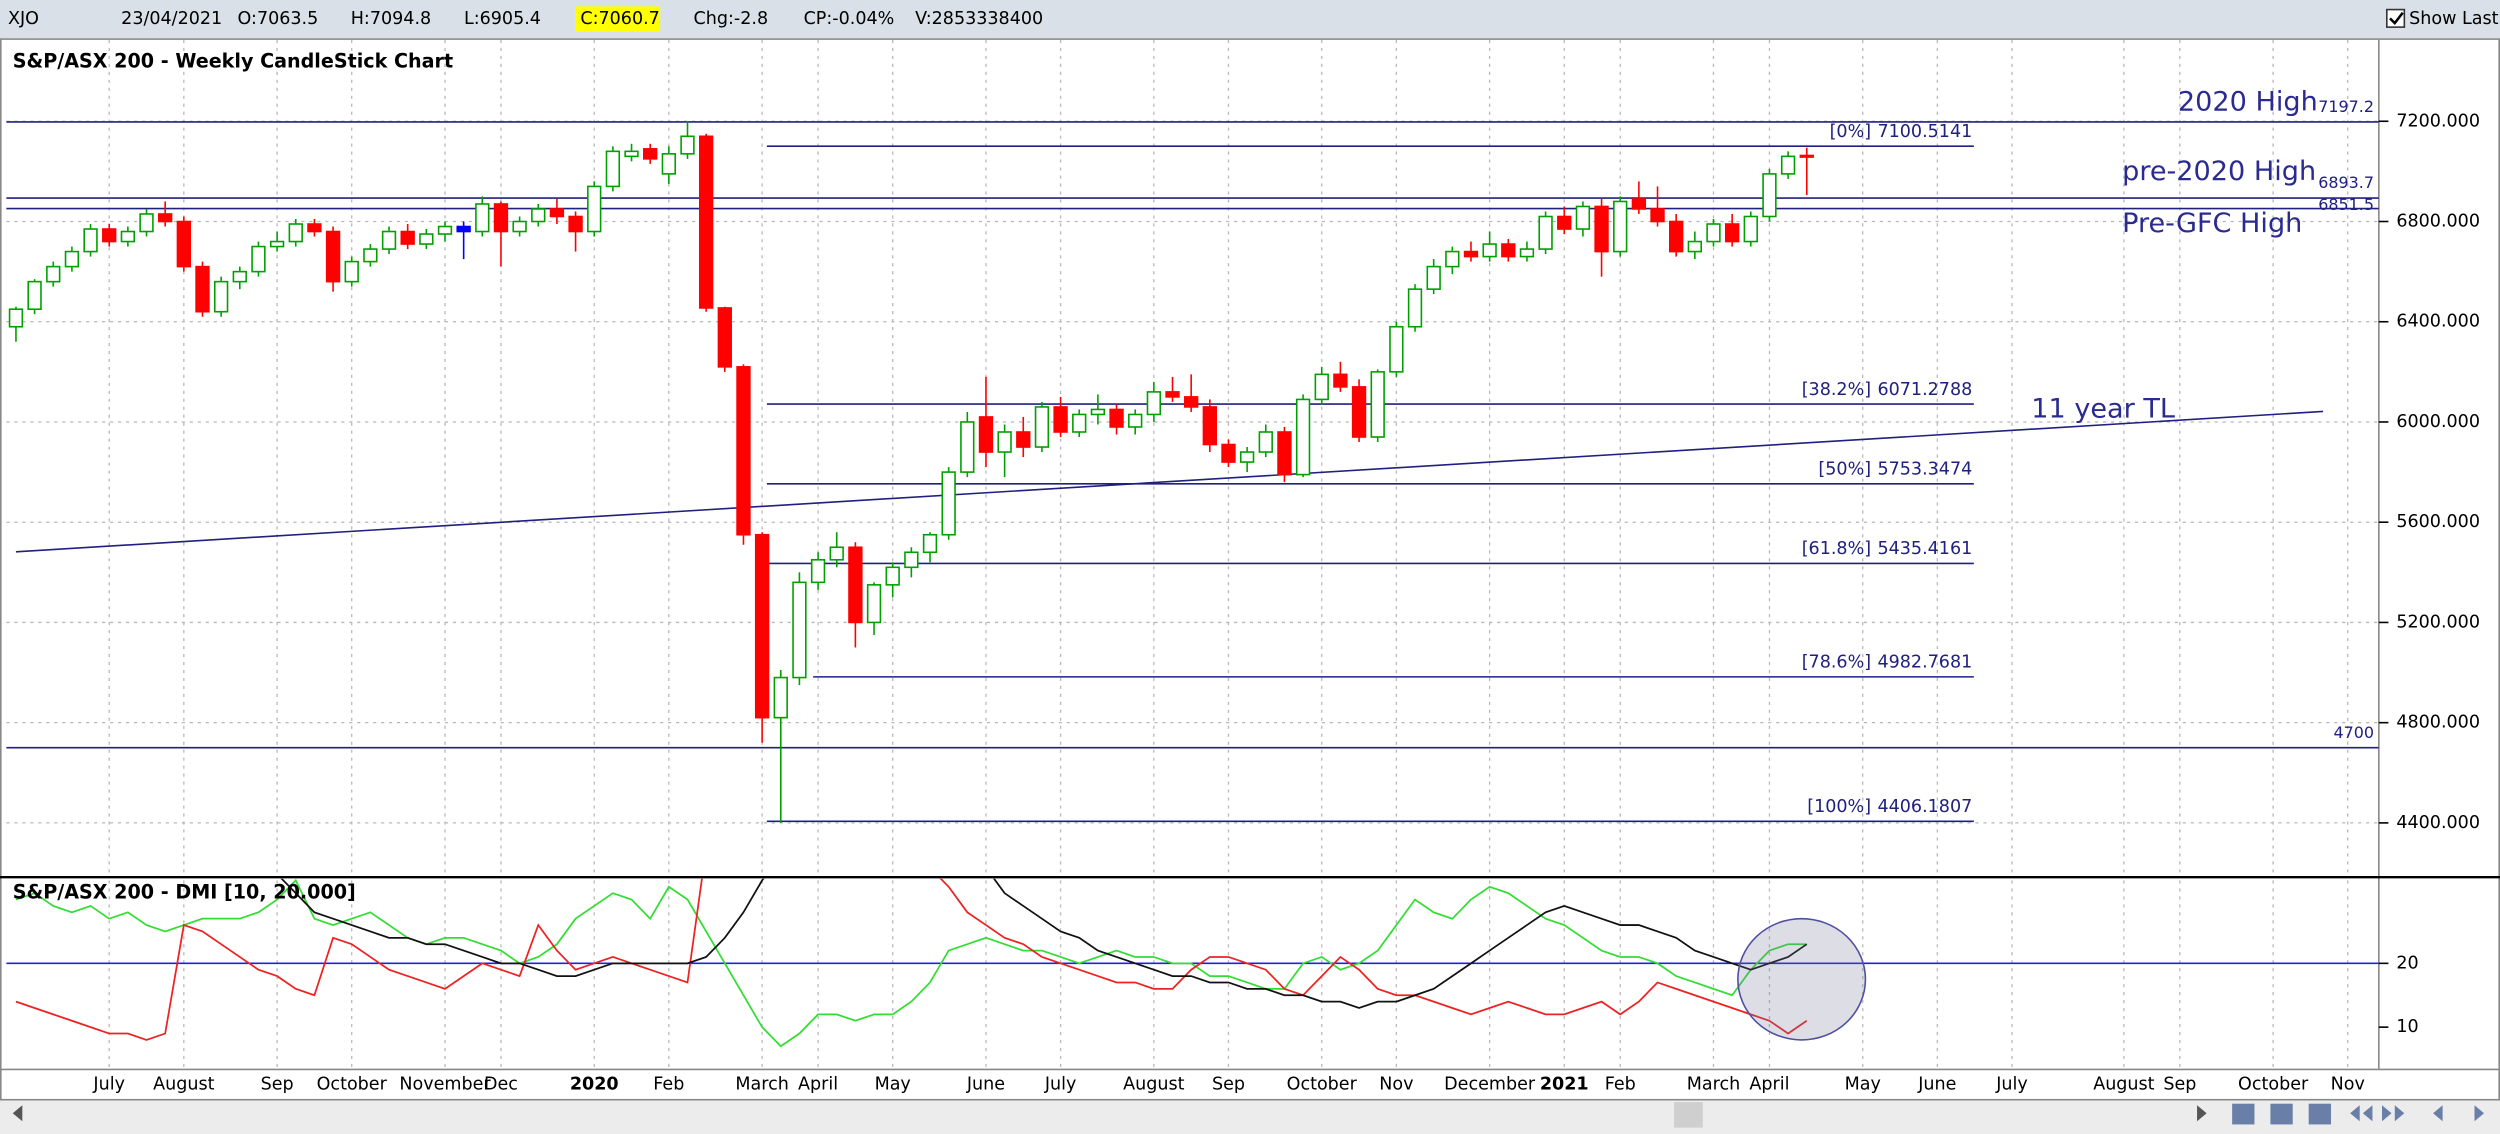 The image size is (2500, 1134). What do you see at coordinates (445, 1085) in the screenshot?
I see `x-tick-label: November` at bounding box center [445, 1085].